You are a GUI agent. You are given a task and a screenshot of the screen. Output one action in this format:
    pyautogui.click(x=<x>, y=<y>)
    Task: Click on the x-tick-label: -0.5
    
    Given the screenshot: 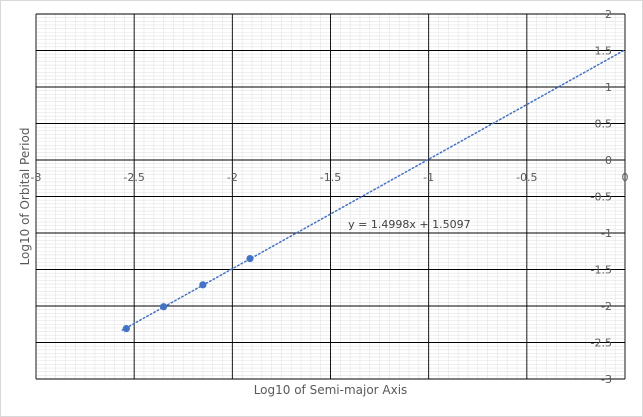 What is the action you would take?
    pyautogui.click(x=526, y=177)
    